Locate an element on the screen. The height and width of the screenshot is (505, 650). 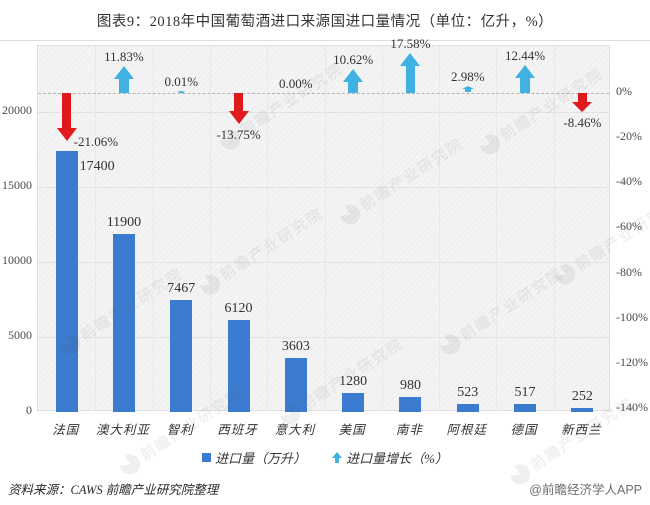
x-axis-label: 阿根廷 is located at coordinates (467, 430).